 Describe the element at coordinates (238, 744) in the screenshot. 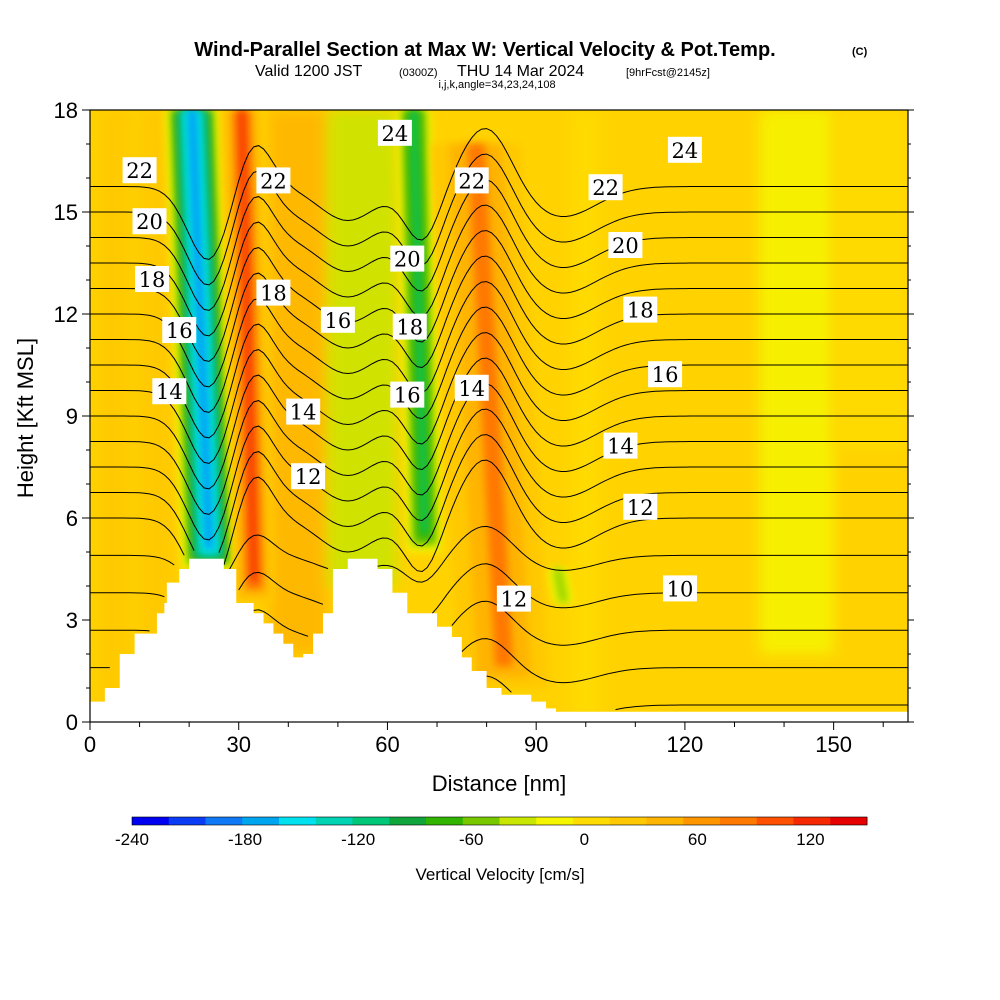

I see `x-tick-label: 30` at that location.